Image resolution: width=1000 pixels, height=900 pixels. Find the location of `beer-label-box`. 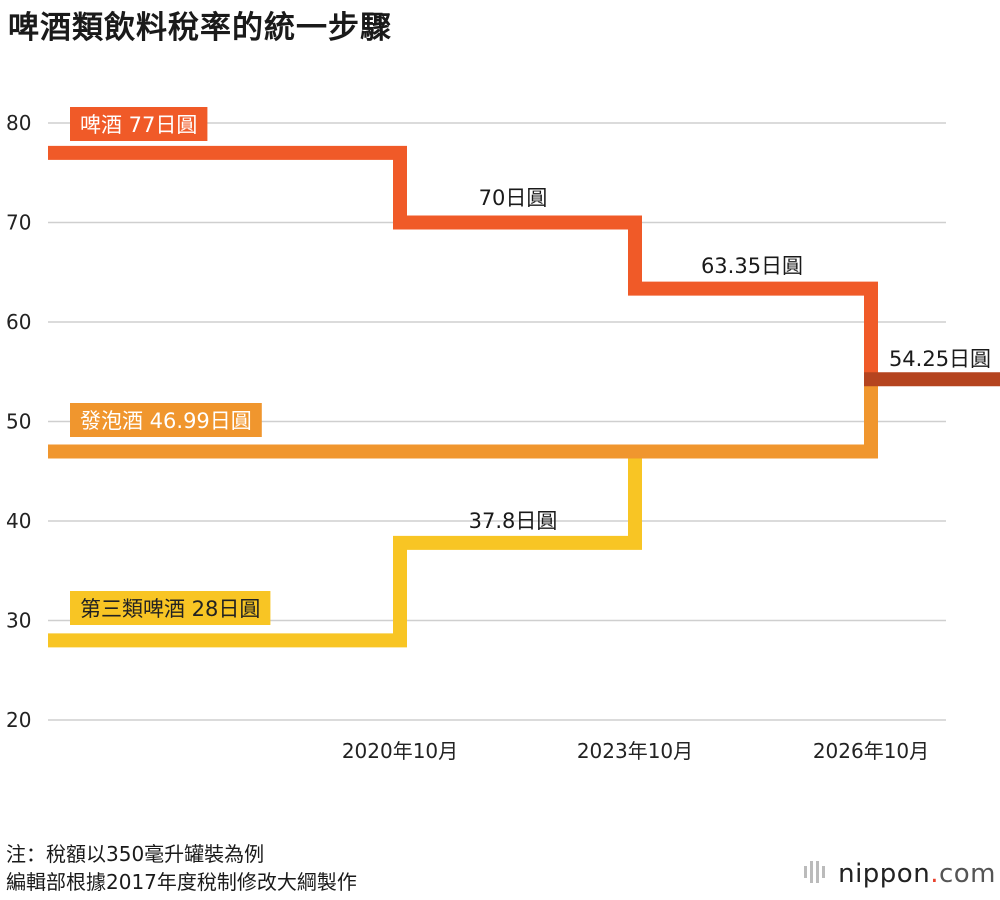

beer-label-box is located at coordinates (139, 124).